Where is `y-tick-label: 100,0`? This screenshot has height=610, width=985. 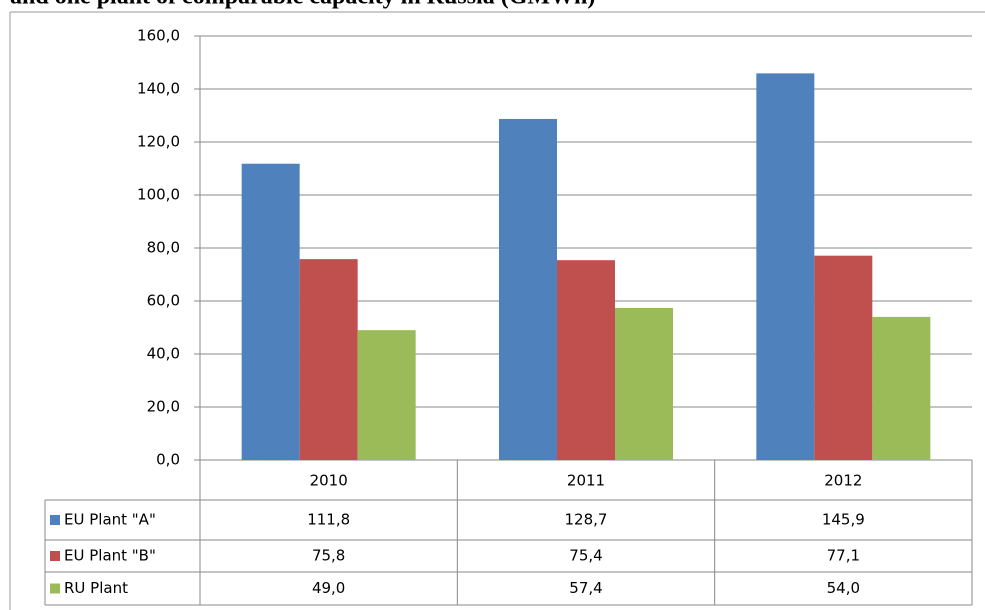 y-tick-label: 100,0 is located at coordinates (158, 195).